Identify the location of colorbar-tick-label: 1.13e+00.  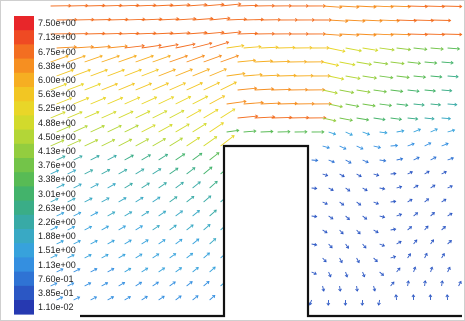
(57, 264).